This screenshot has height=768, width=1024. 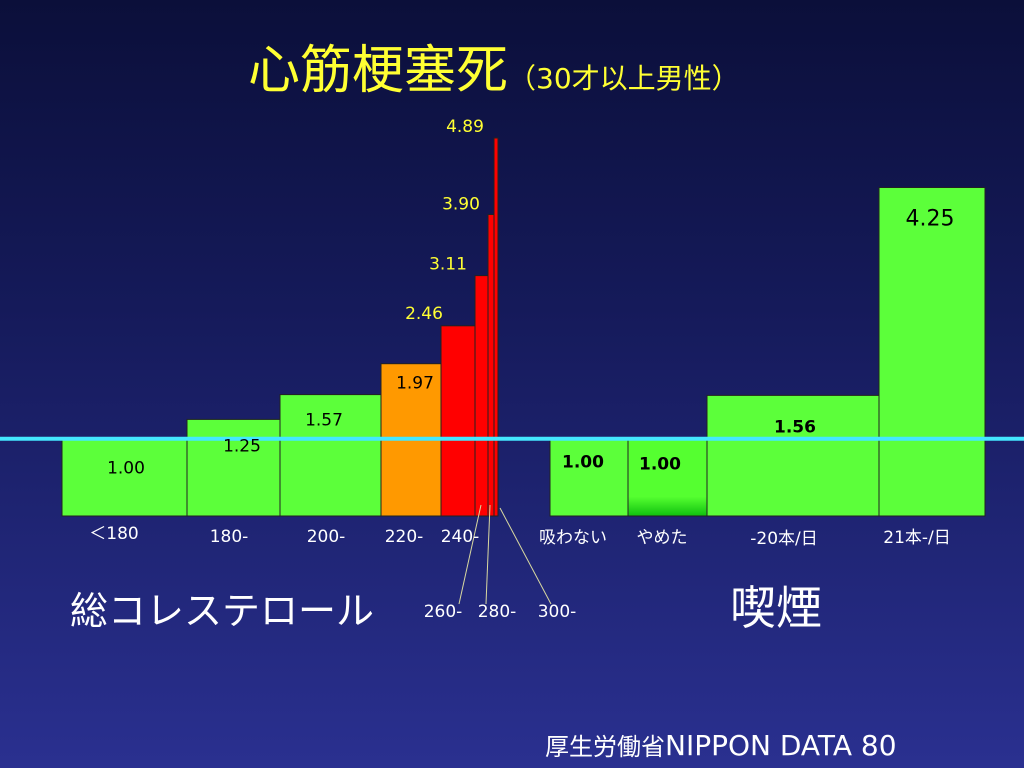 What do you see at coordinates (930, 219) in the screenshot?
I see `smoking-value-label-4: 4.25` at bounding box center [930, 219].